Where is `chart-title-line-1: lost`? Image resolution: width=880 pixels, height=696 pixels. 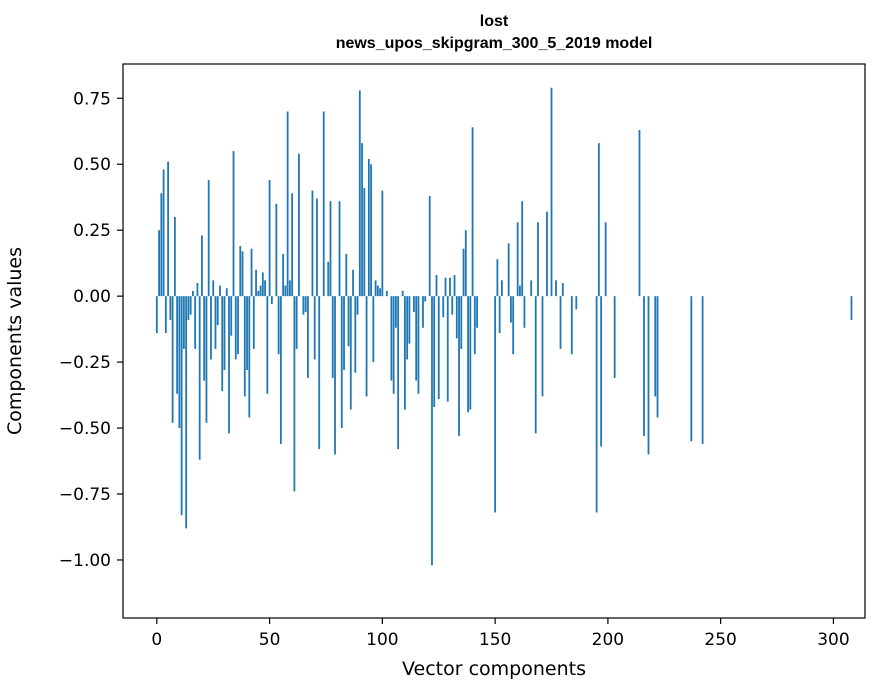 chart-title-line-1: lost is located at coordinates (494, 21).